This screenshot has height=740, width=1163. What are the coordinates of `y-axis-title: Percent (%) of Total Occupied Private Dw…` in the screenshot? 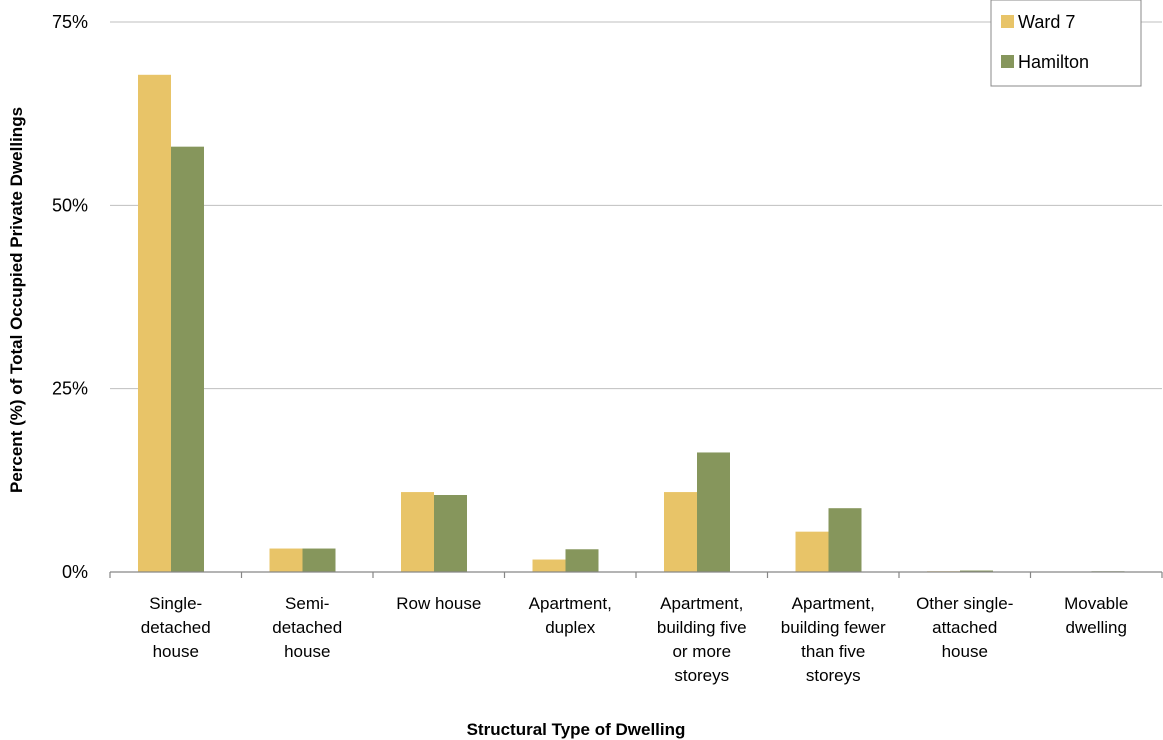 It's located at (16, 300).